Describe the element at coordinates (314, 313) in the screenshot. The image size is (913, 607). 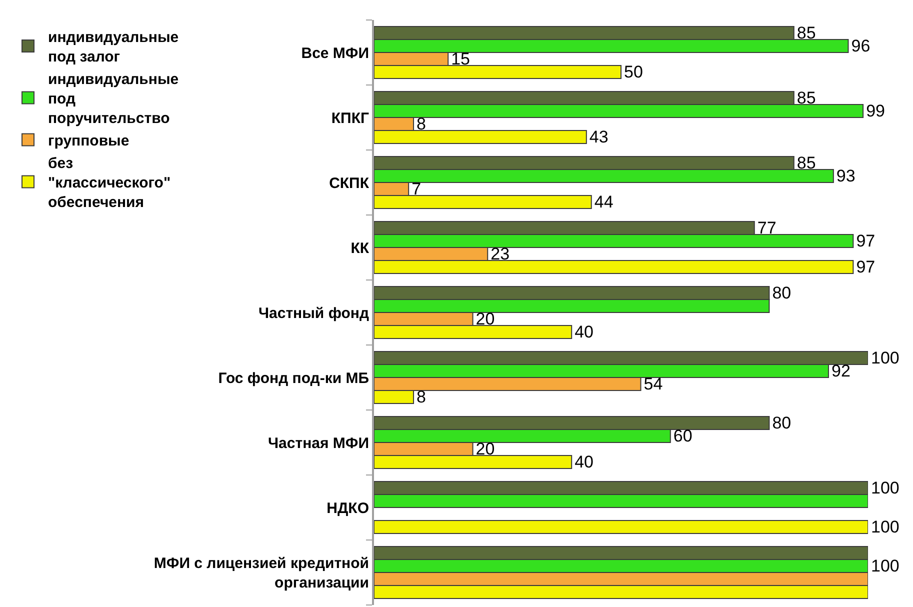
I see `y-tick-label: Частный фонд` at that location.